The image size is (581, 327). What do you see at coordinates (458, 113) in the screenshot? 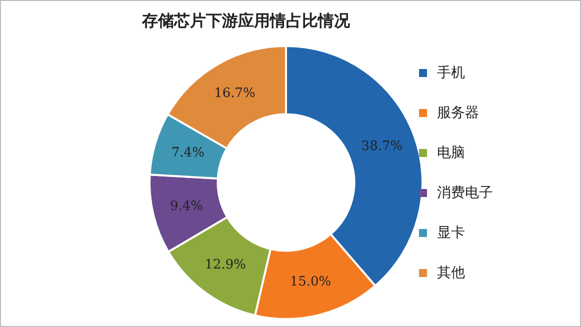
I see `legend-label: 服务器` at bounding box center [458, 113].